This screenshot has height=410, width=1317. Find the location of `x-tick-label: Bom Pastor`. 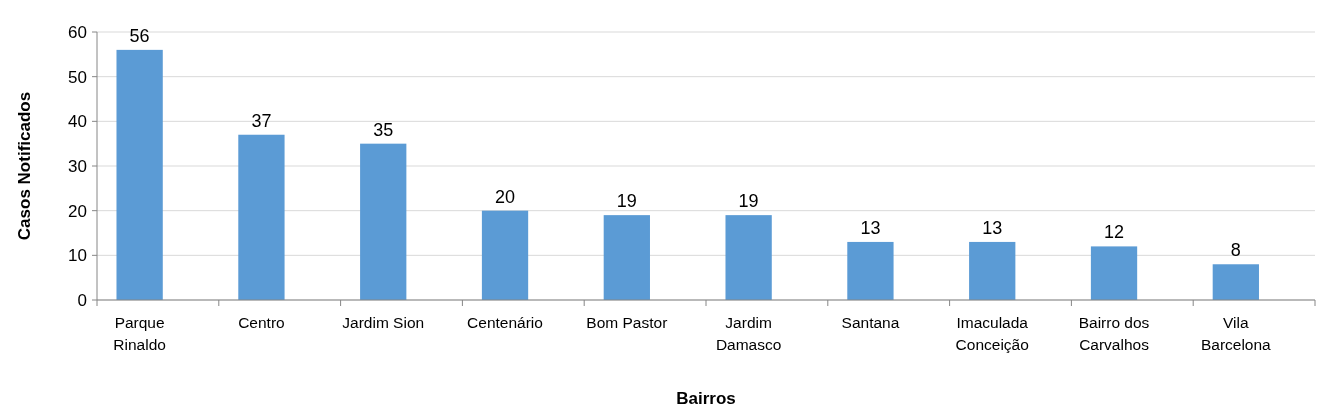

x-tick-label: Bom Pastor is located at coordinates (627, 322).